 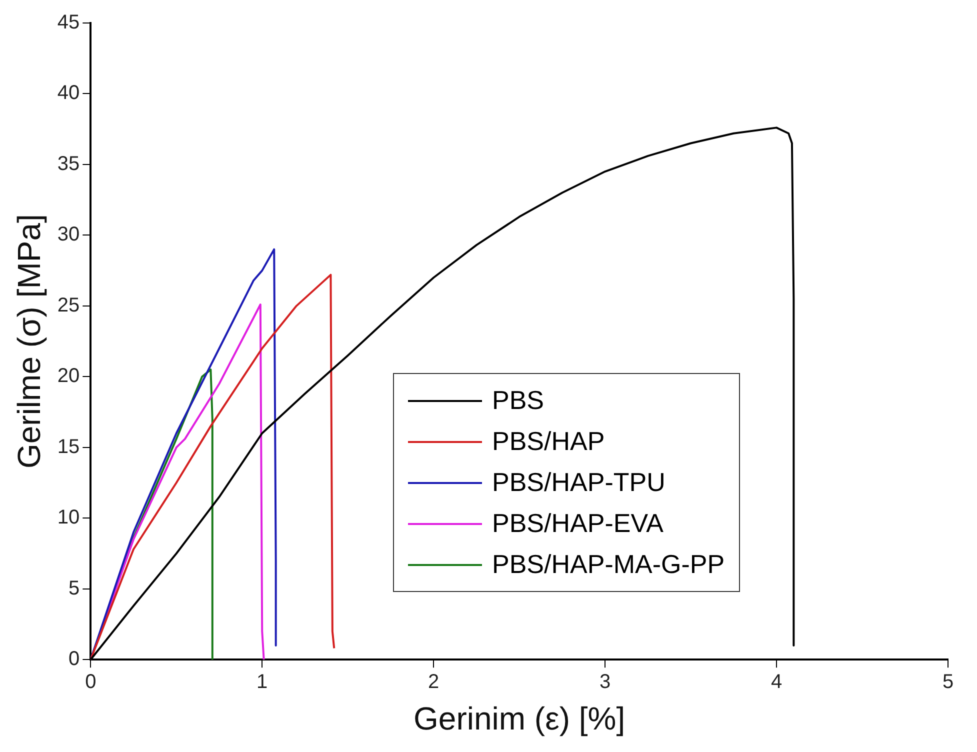 What do you see at coordinates (74, 659) in the screenshot?
I see `y-tick-label: 0` at bounding box center [74, 659].